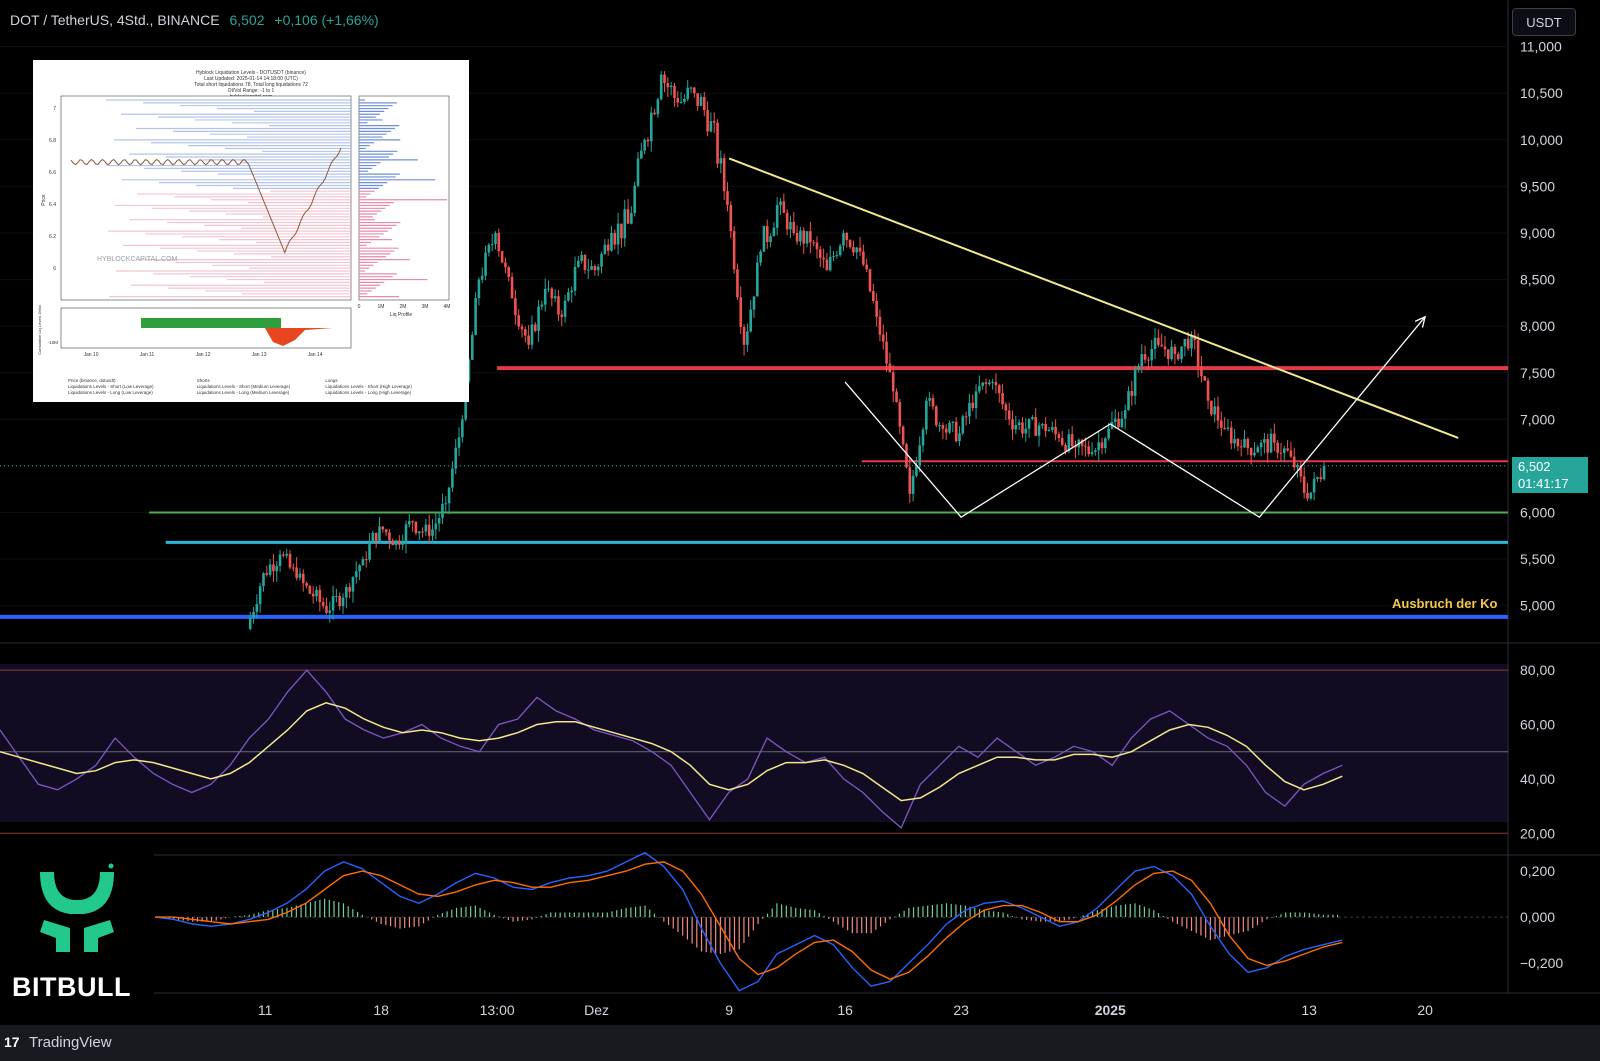 The image size is (1600, 1061). I want to click on bitbull-logo: BITBULL, so click(77, 933).